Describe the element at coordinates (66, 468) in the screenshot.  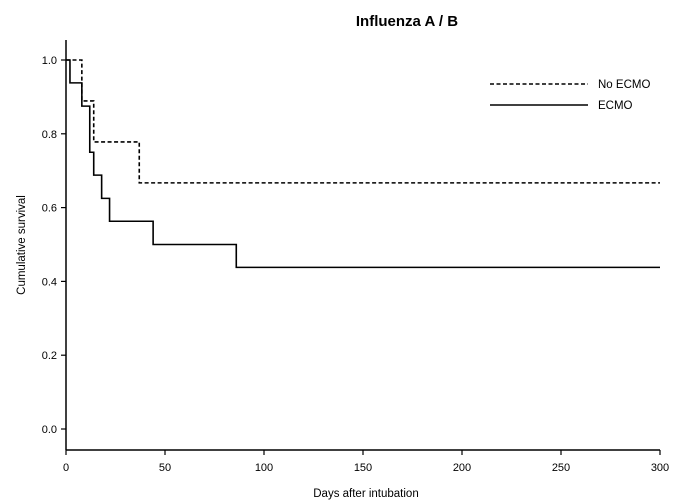
I see `x-tick-label: 0` at that location.